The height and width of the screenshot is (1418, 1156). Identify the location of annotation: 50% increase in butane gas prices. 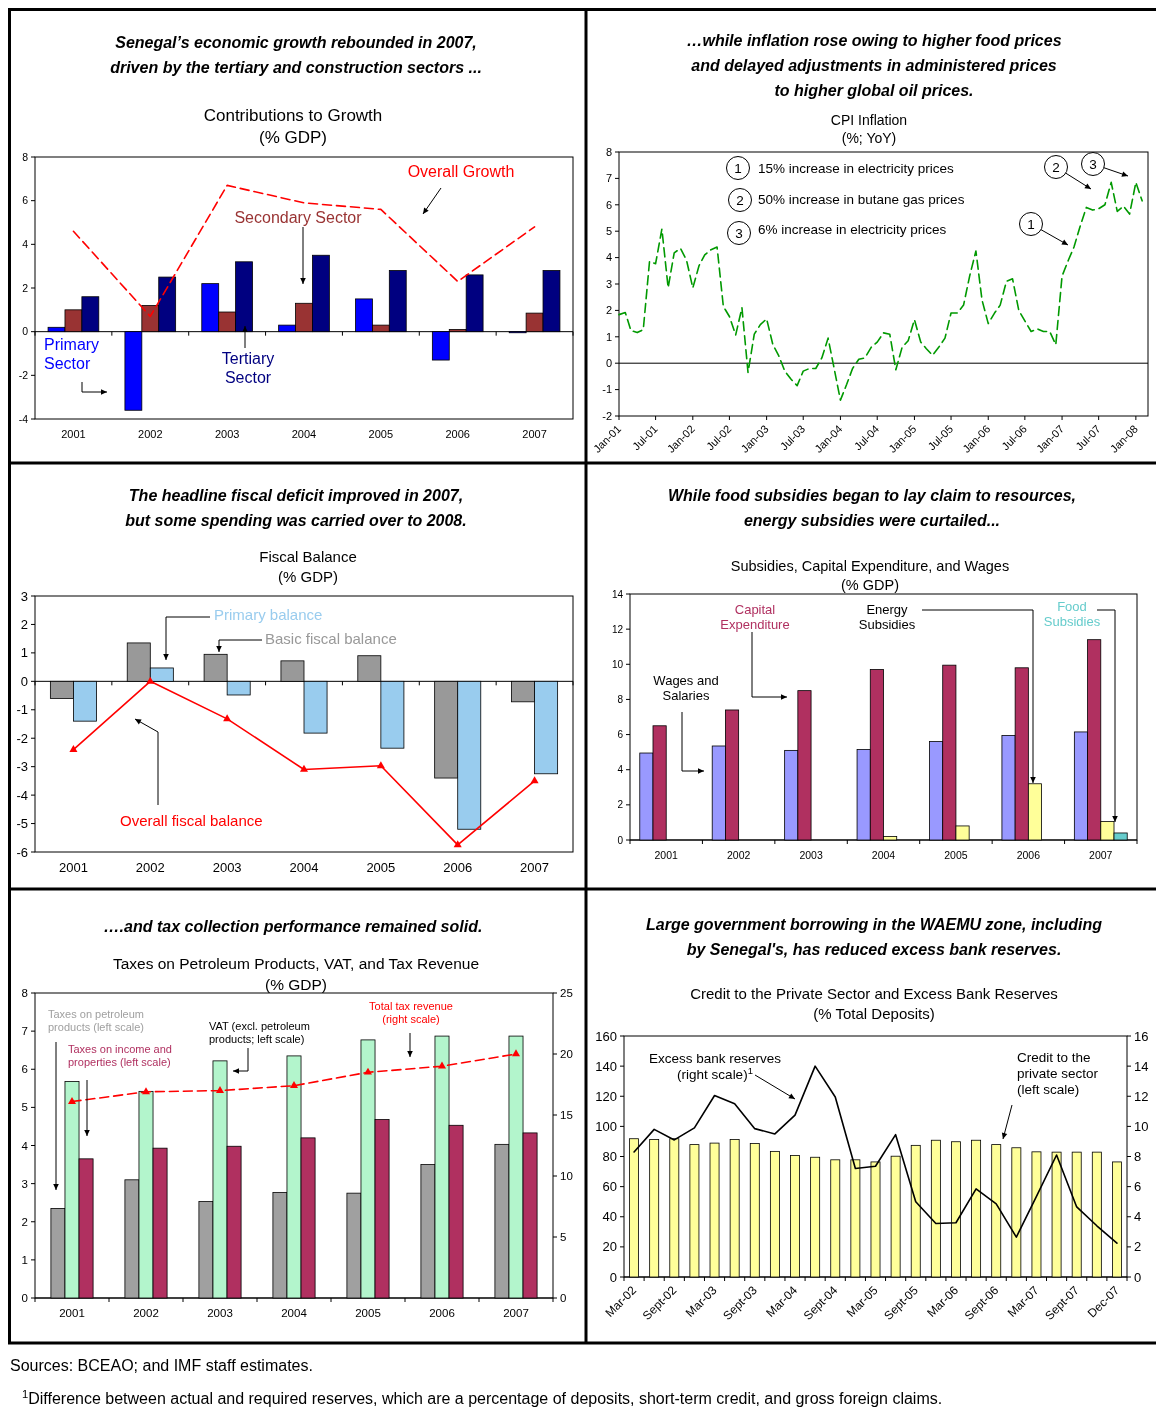
(861, 199).